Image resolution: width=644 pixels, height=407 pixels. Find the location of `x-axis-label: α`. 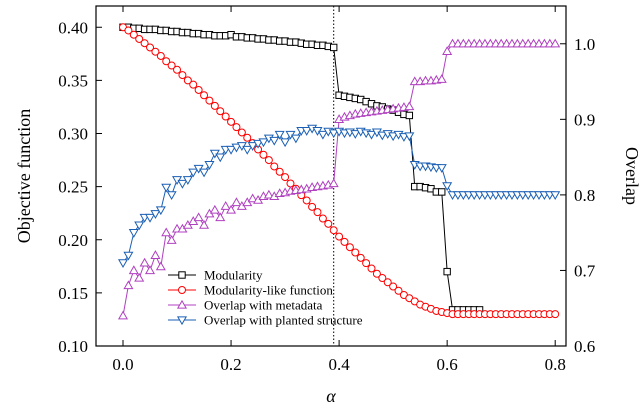

x-axis-label: α is located at coordinates (331, 396).